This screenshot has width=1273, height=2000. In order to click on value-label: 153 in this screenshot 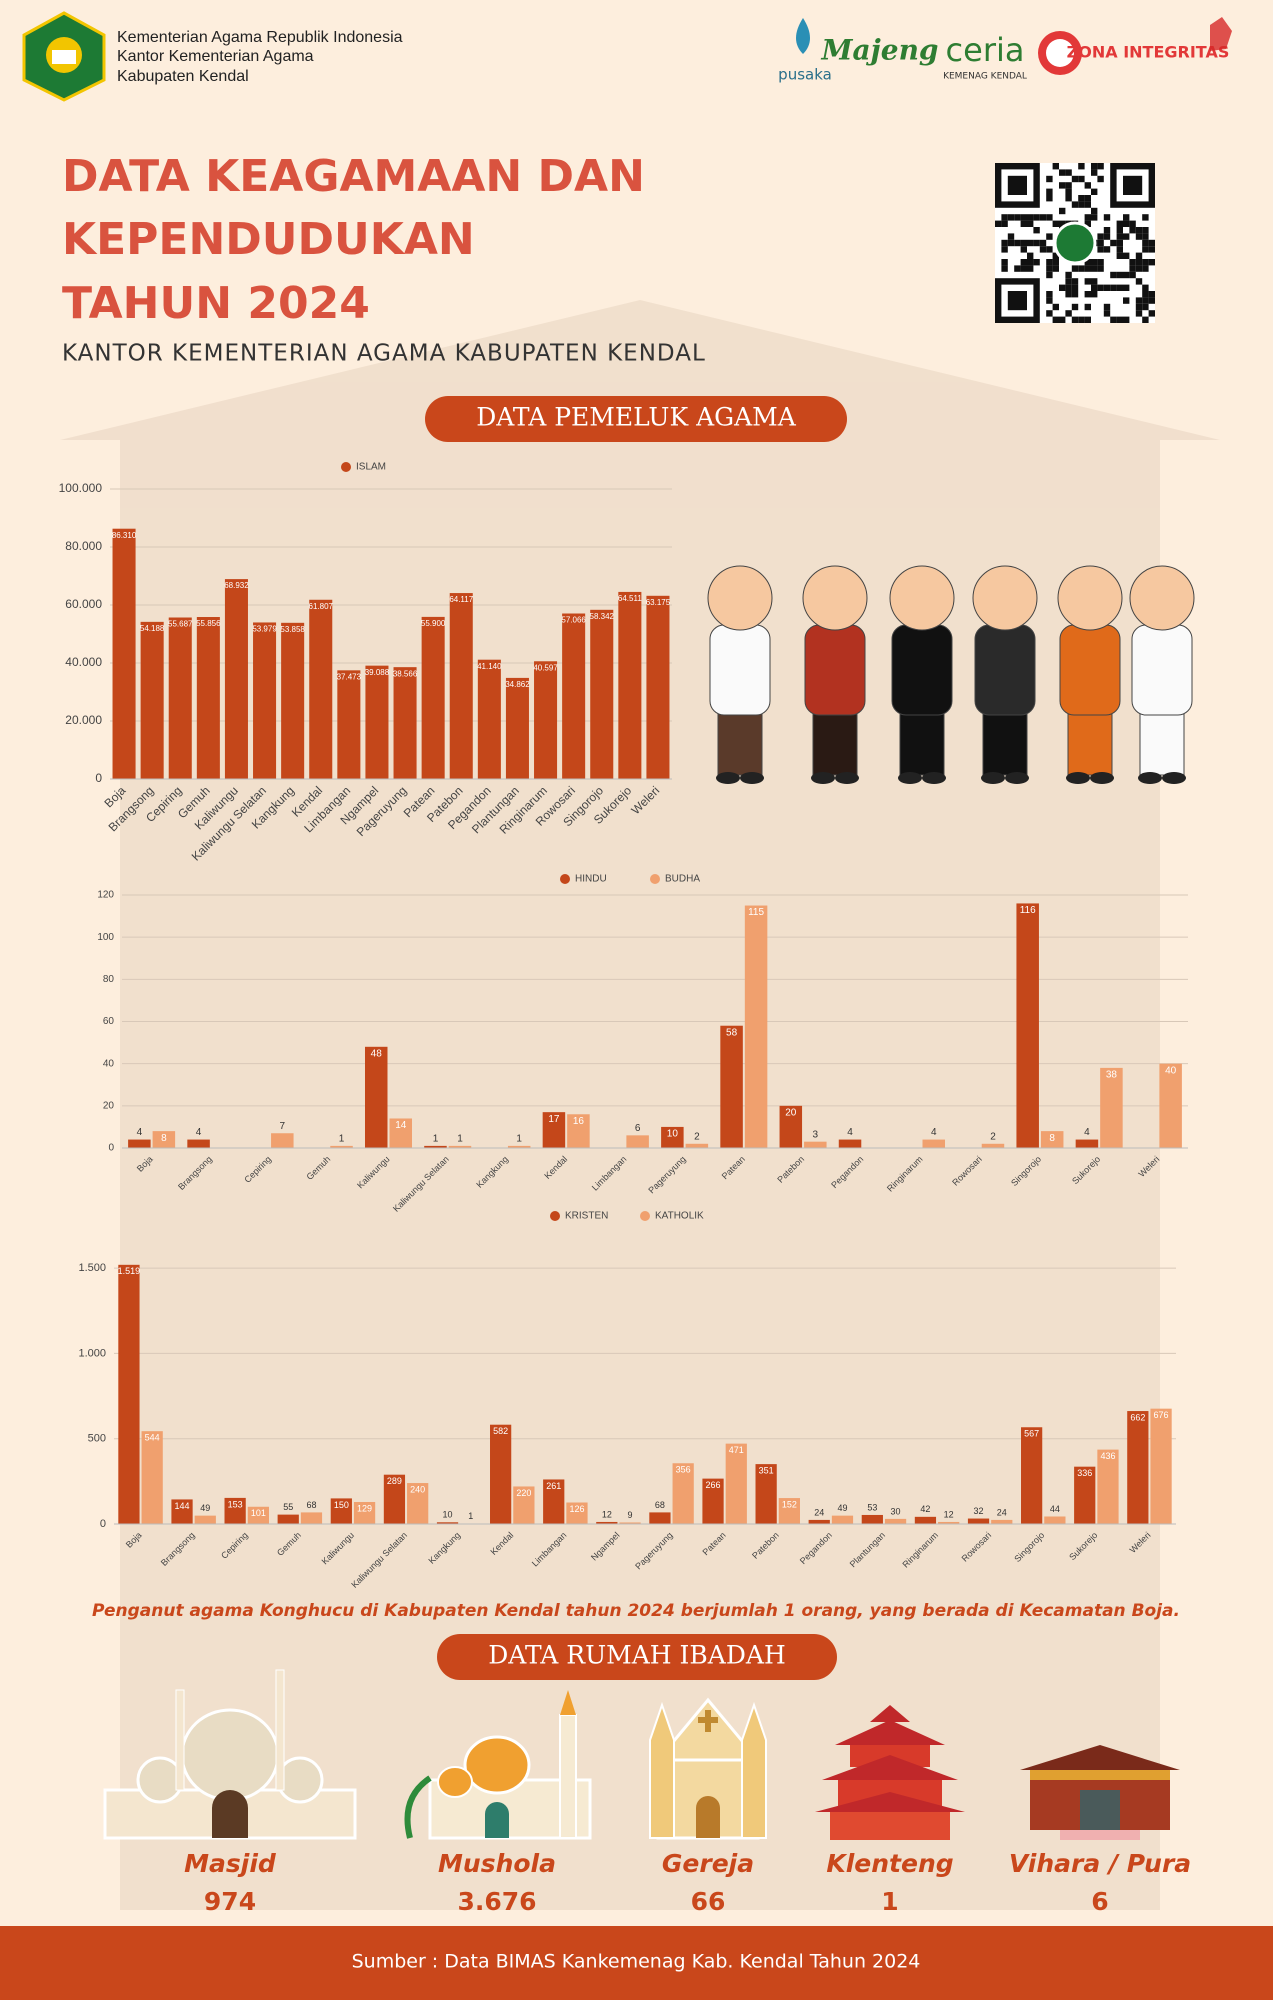, I will do `click(235, 1504)`.